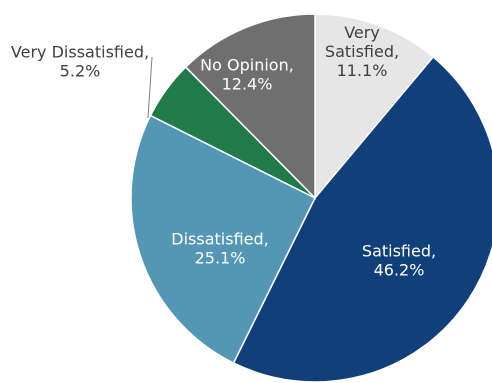 Image resolution: width=492 pixels, height=383 pixels. I want to click on slice-label-no-opinion: No Opinion, 12.4%, so click(247, 75).